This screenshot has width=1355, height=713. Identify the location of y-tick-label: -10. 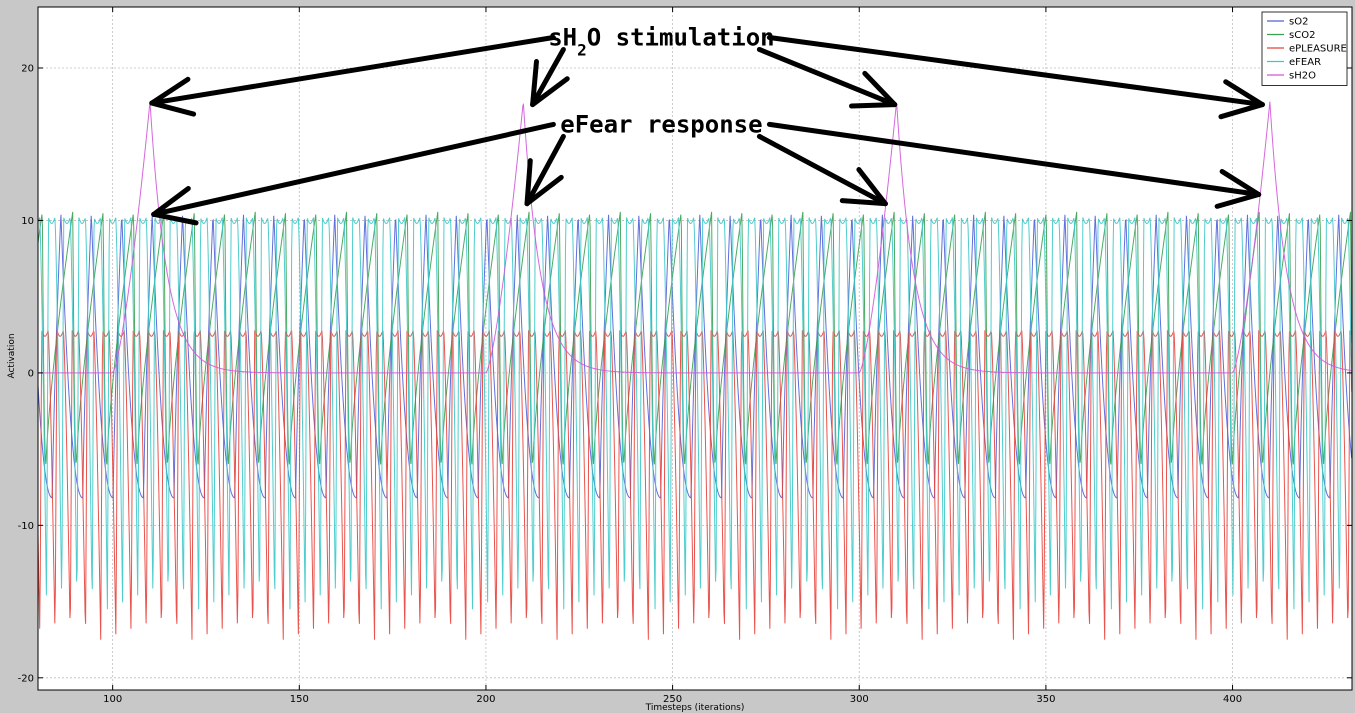
(26, 526).